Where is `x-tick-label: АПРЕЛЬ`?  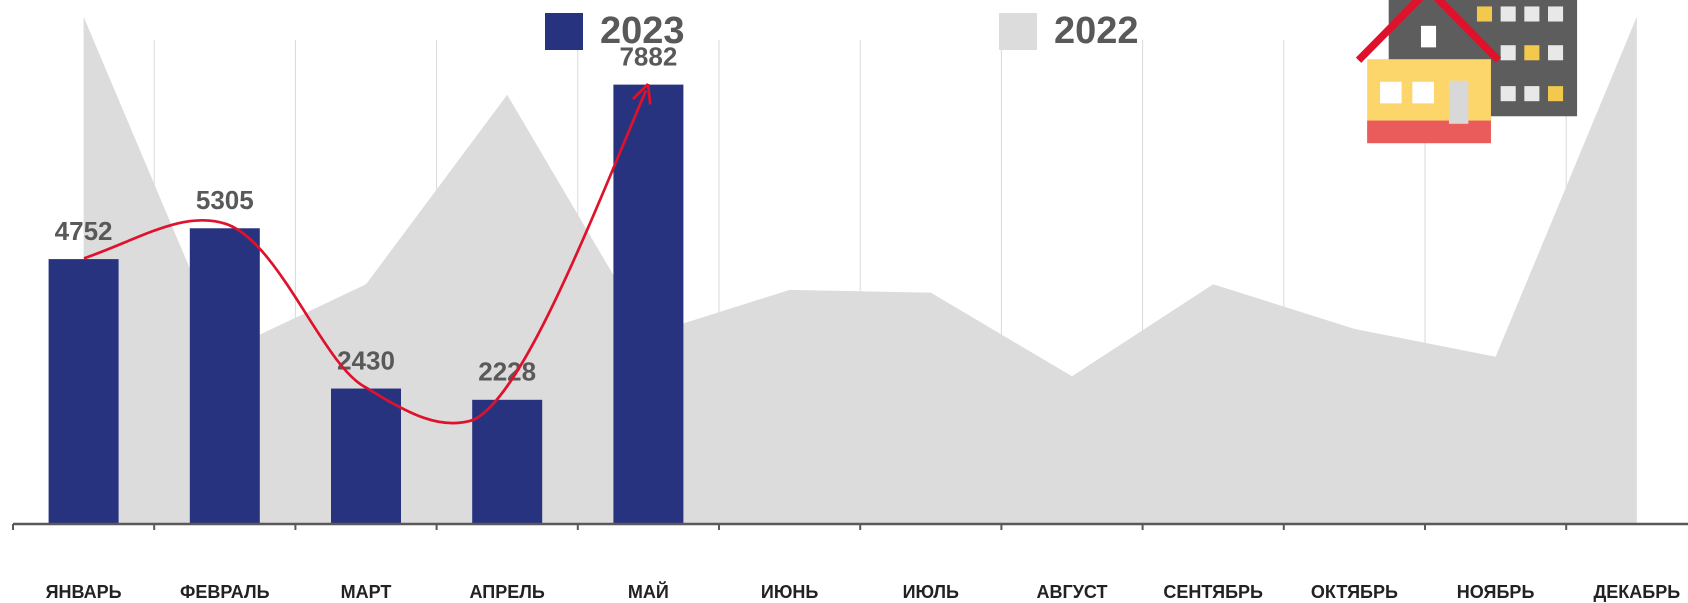
x-tick-label: АПРЕЛЬ is located at coordinates (507, 592).